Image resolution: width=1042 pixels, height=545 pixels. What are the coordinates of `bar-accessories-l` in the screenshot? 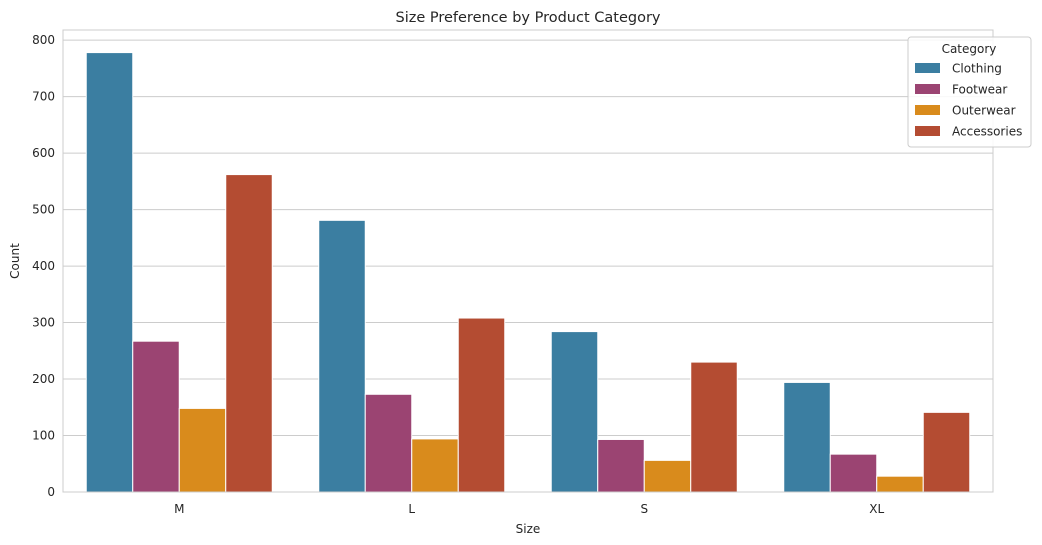 It's located at (481, 405).